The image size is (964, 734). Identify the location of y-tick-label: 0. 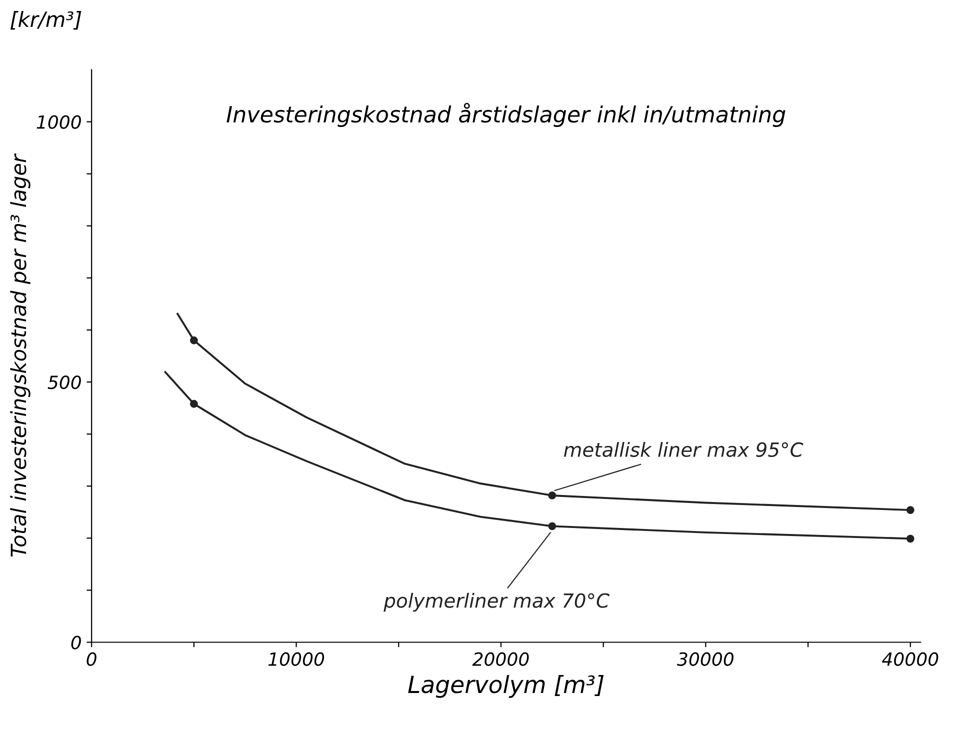
(76, 643).